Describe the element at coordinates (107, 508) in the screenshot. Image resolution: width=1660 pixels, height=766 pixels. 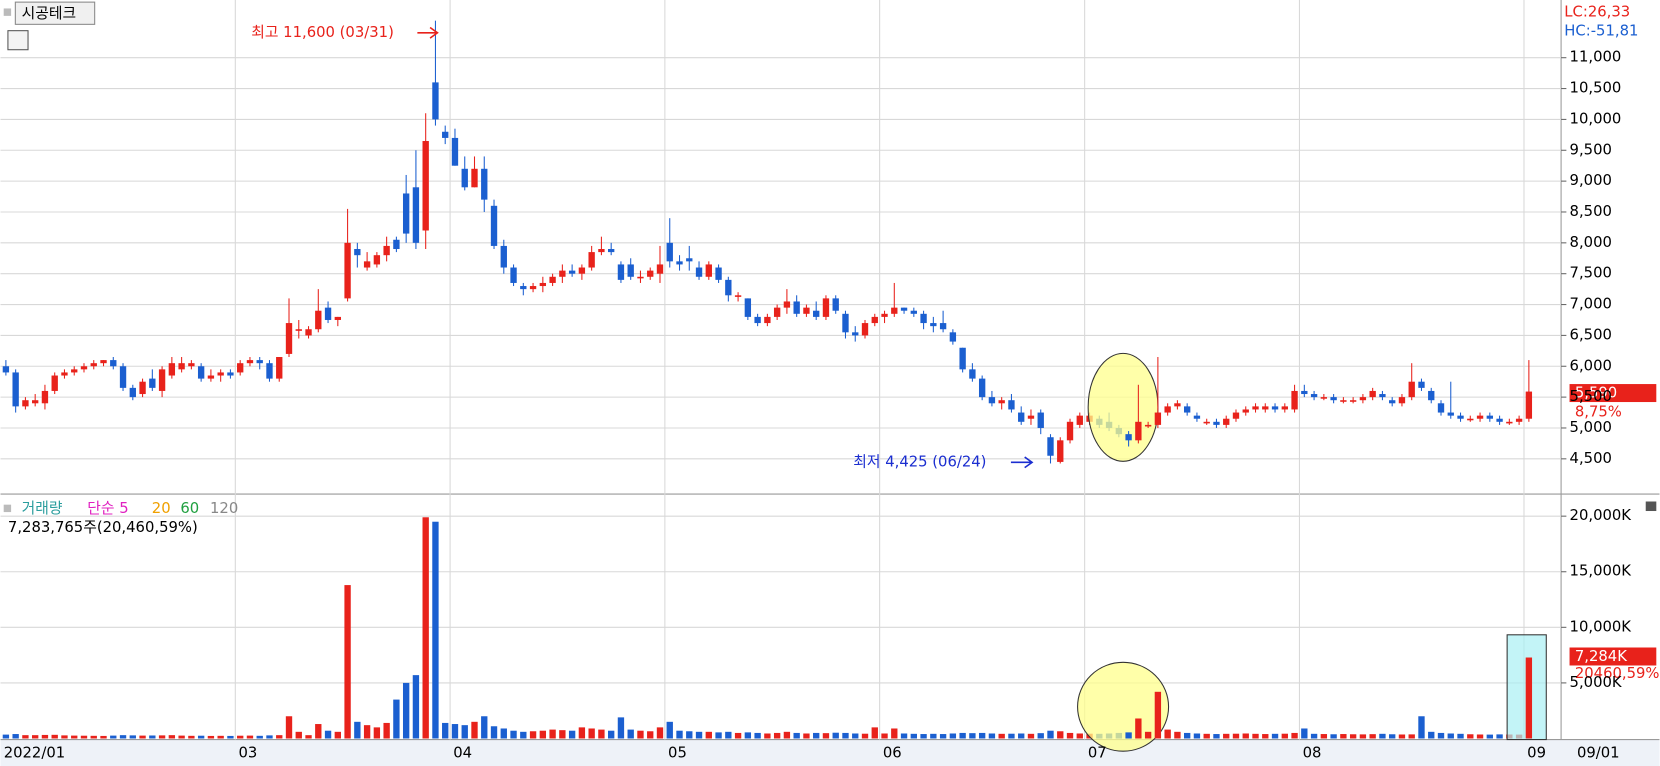
I see `ma-label: 단순 5` at that location.